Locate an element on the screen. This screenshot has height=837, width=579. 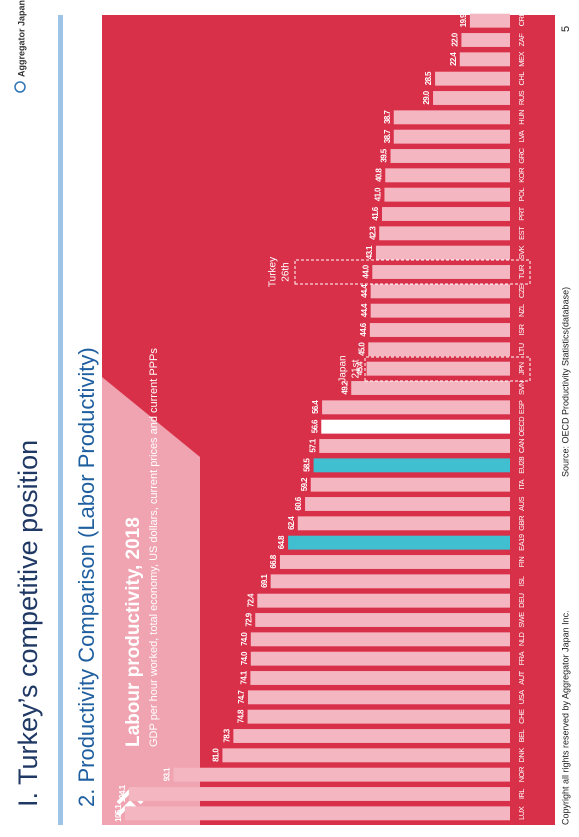
x-tick-label: EU28 is located at coordinates (521, 465).